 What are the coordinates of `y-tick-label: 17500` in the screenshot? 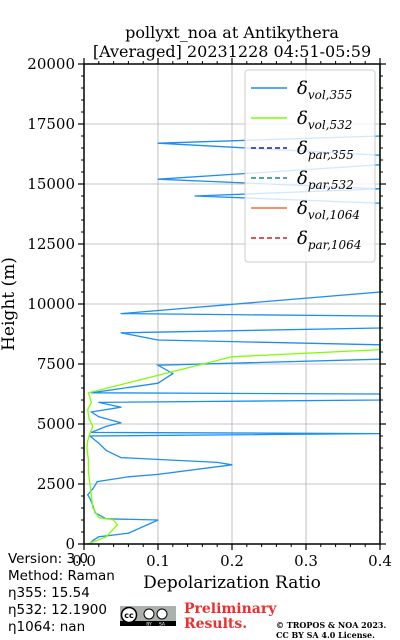 It's located at (51, 124).